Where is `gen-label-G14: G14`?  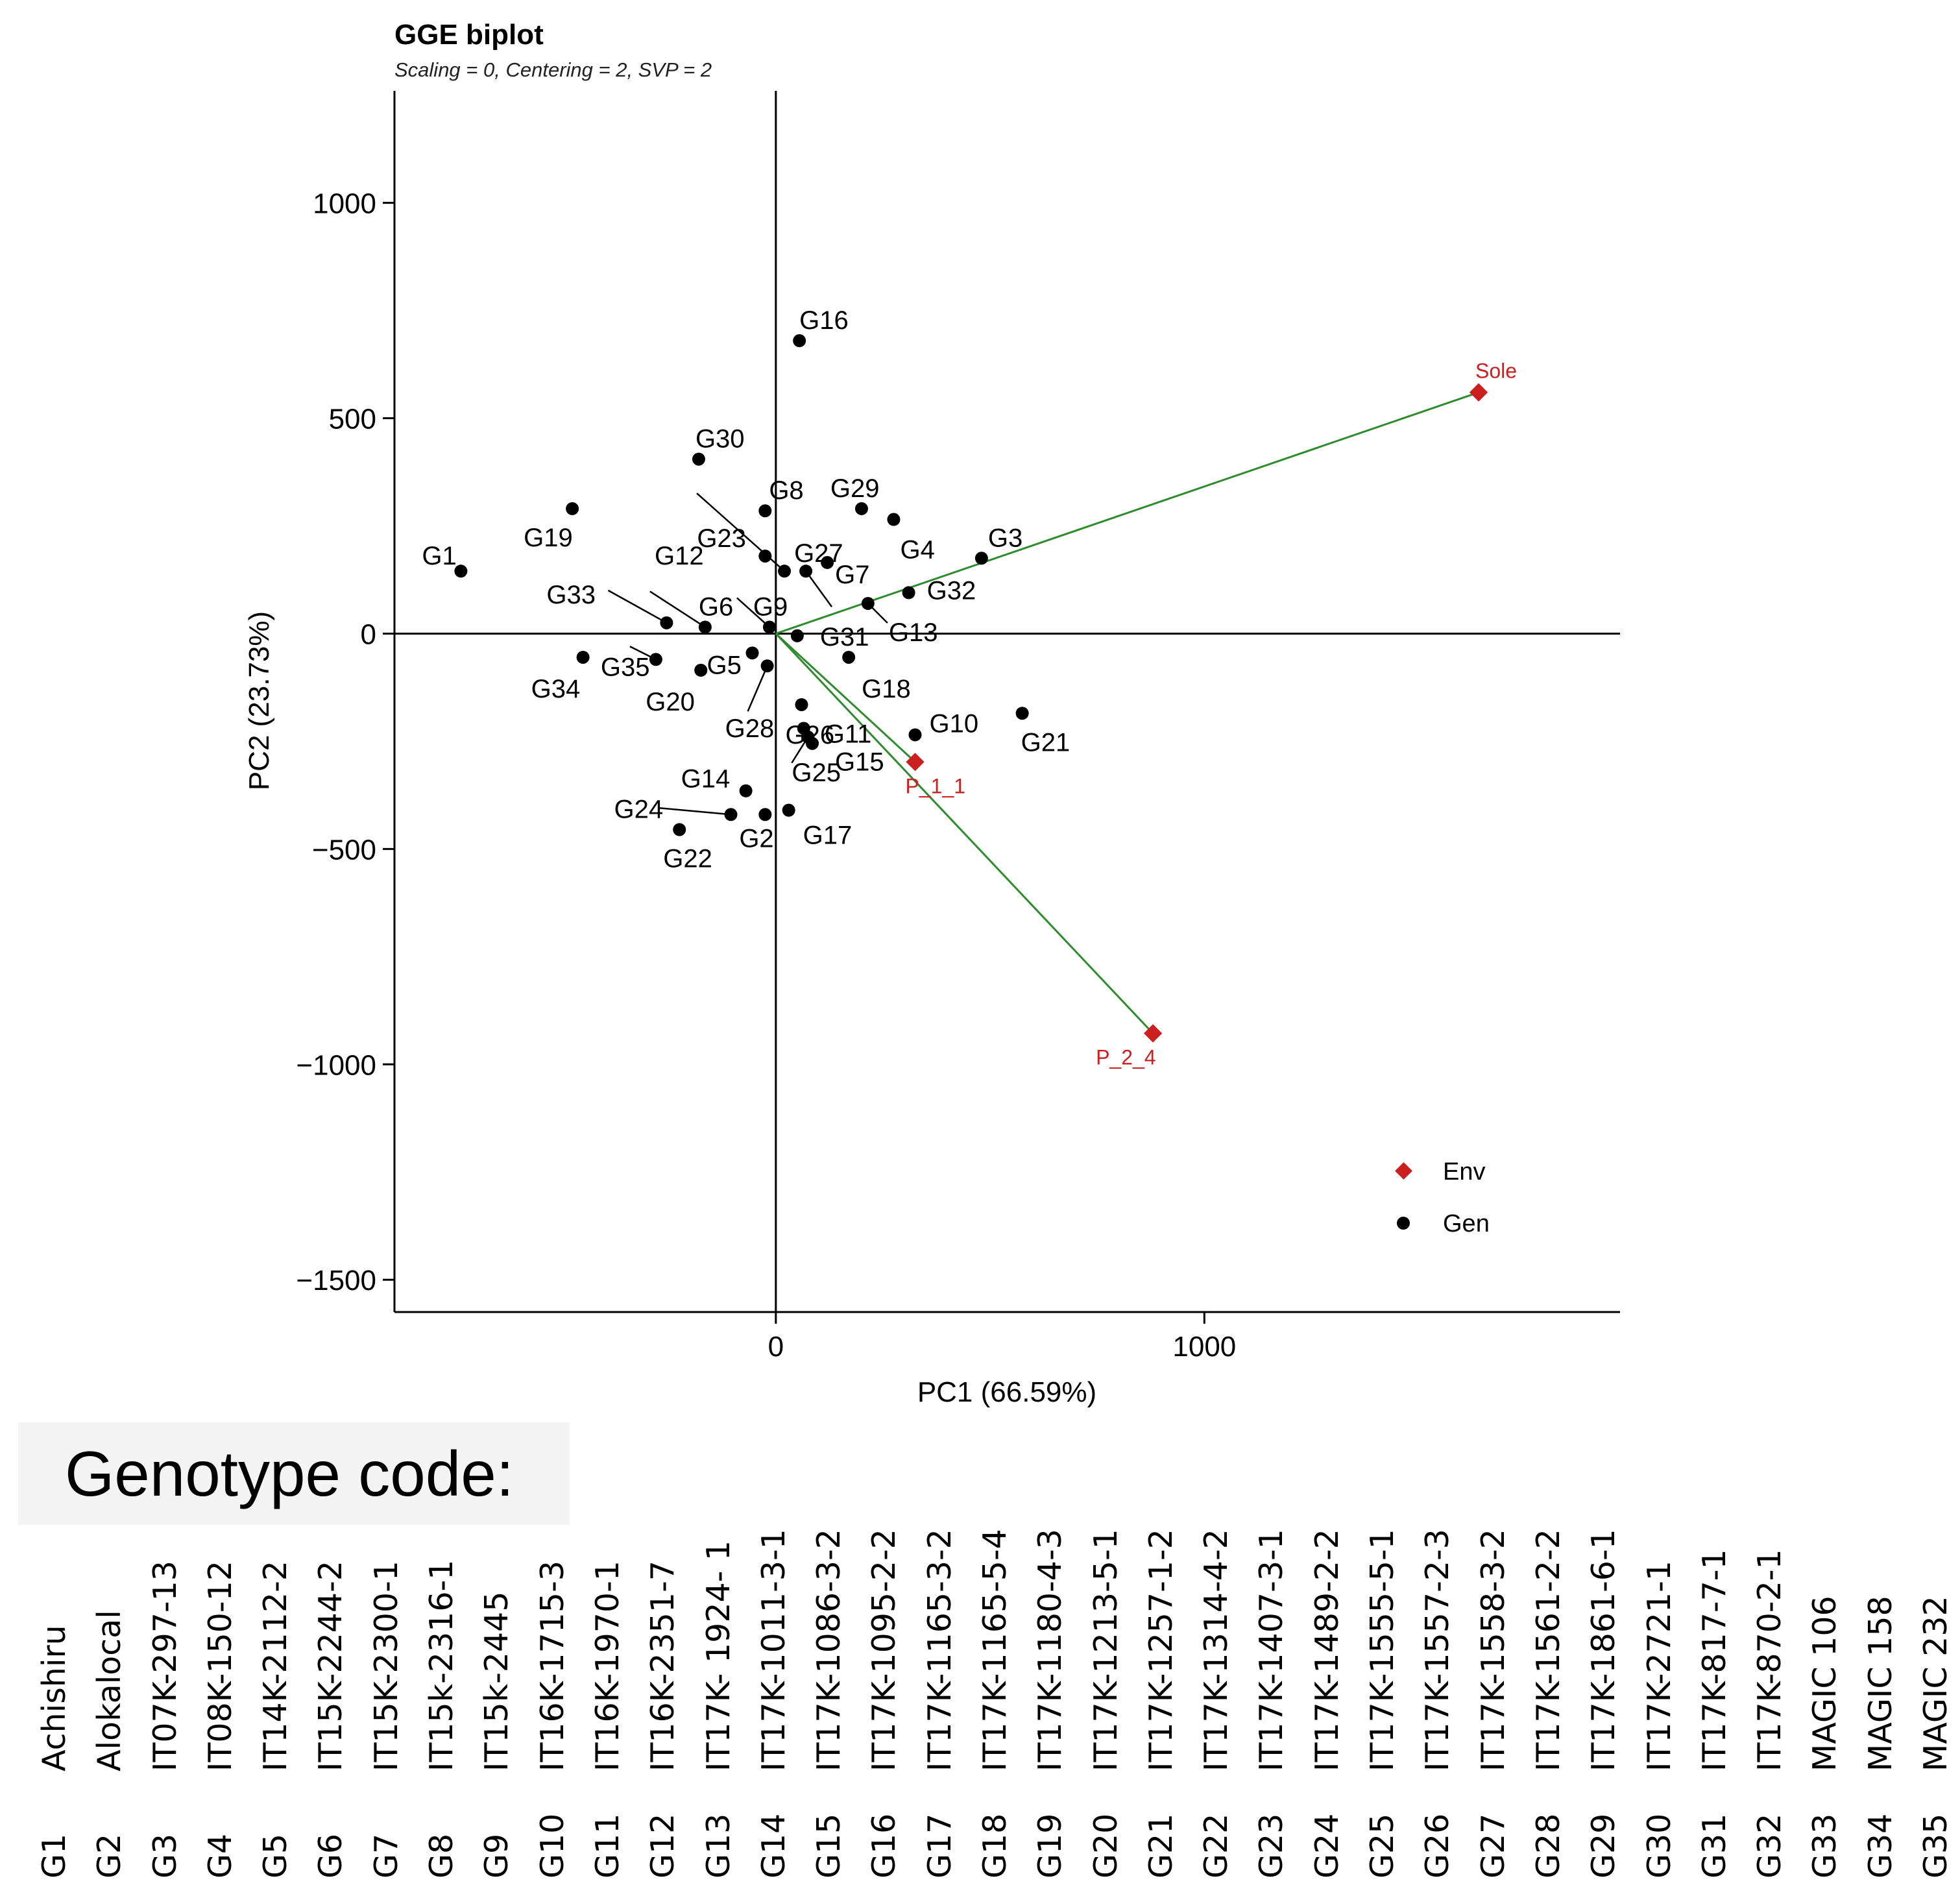 gen-label-G14: G14 is located at coordinates (706, 779).